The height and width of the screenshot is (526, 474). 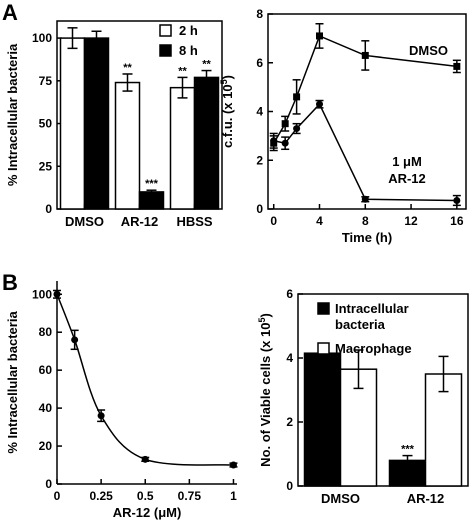 What do you see at coordinates (373, 348) in the screenshot?
I see `legend-label-line1: Macrophage` at bounding box center [373, 348].